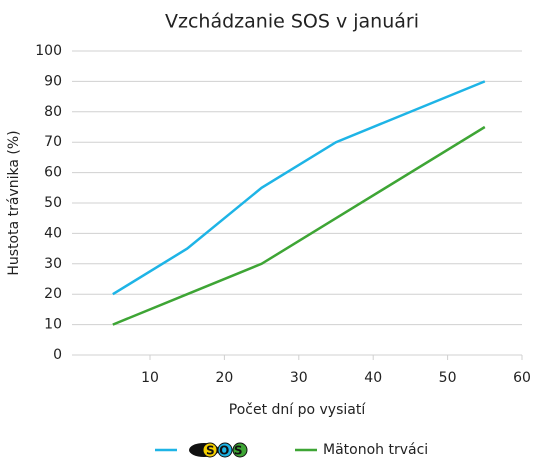 The image size is (538, 458). What do you see at coordinates (53, 81) in the screenshot?
I see `y-tick-label: 90` at bounding box center [53, 81].